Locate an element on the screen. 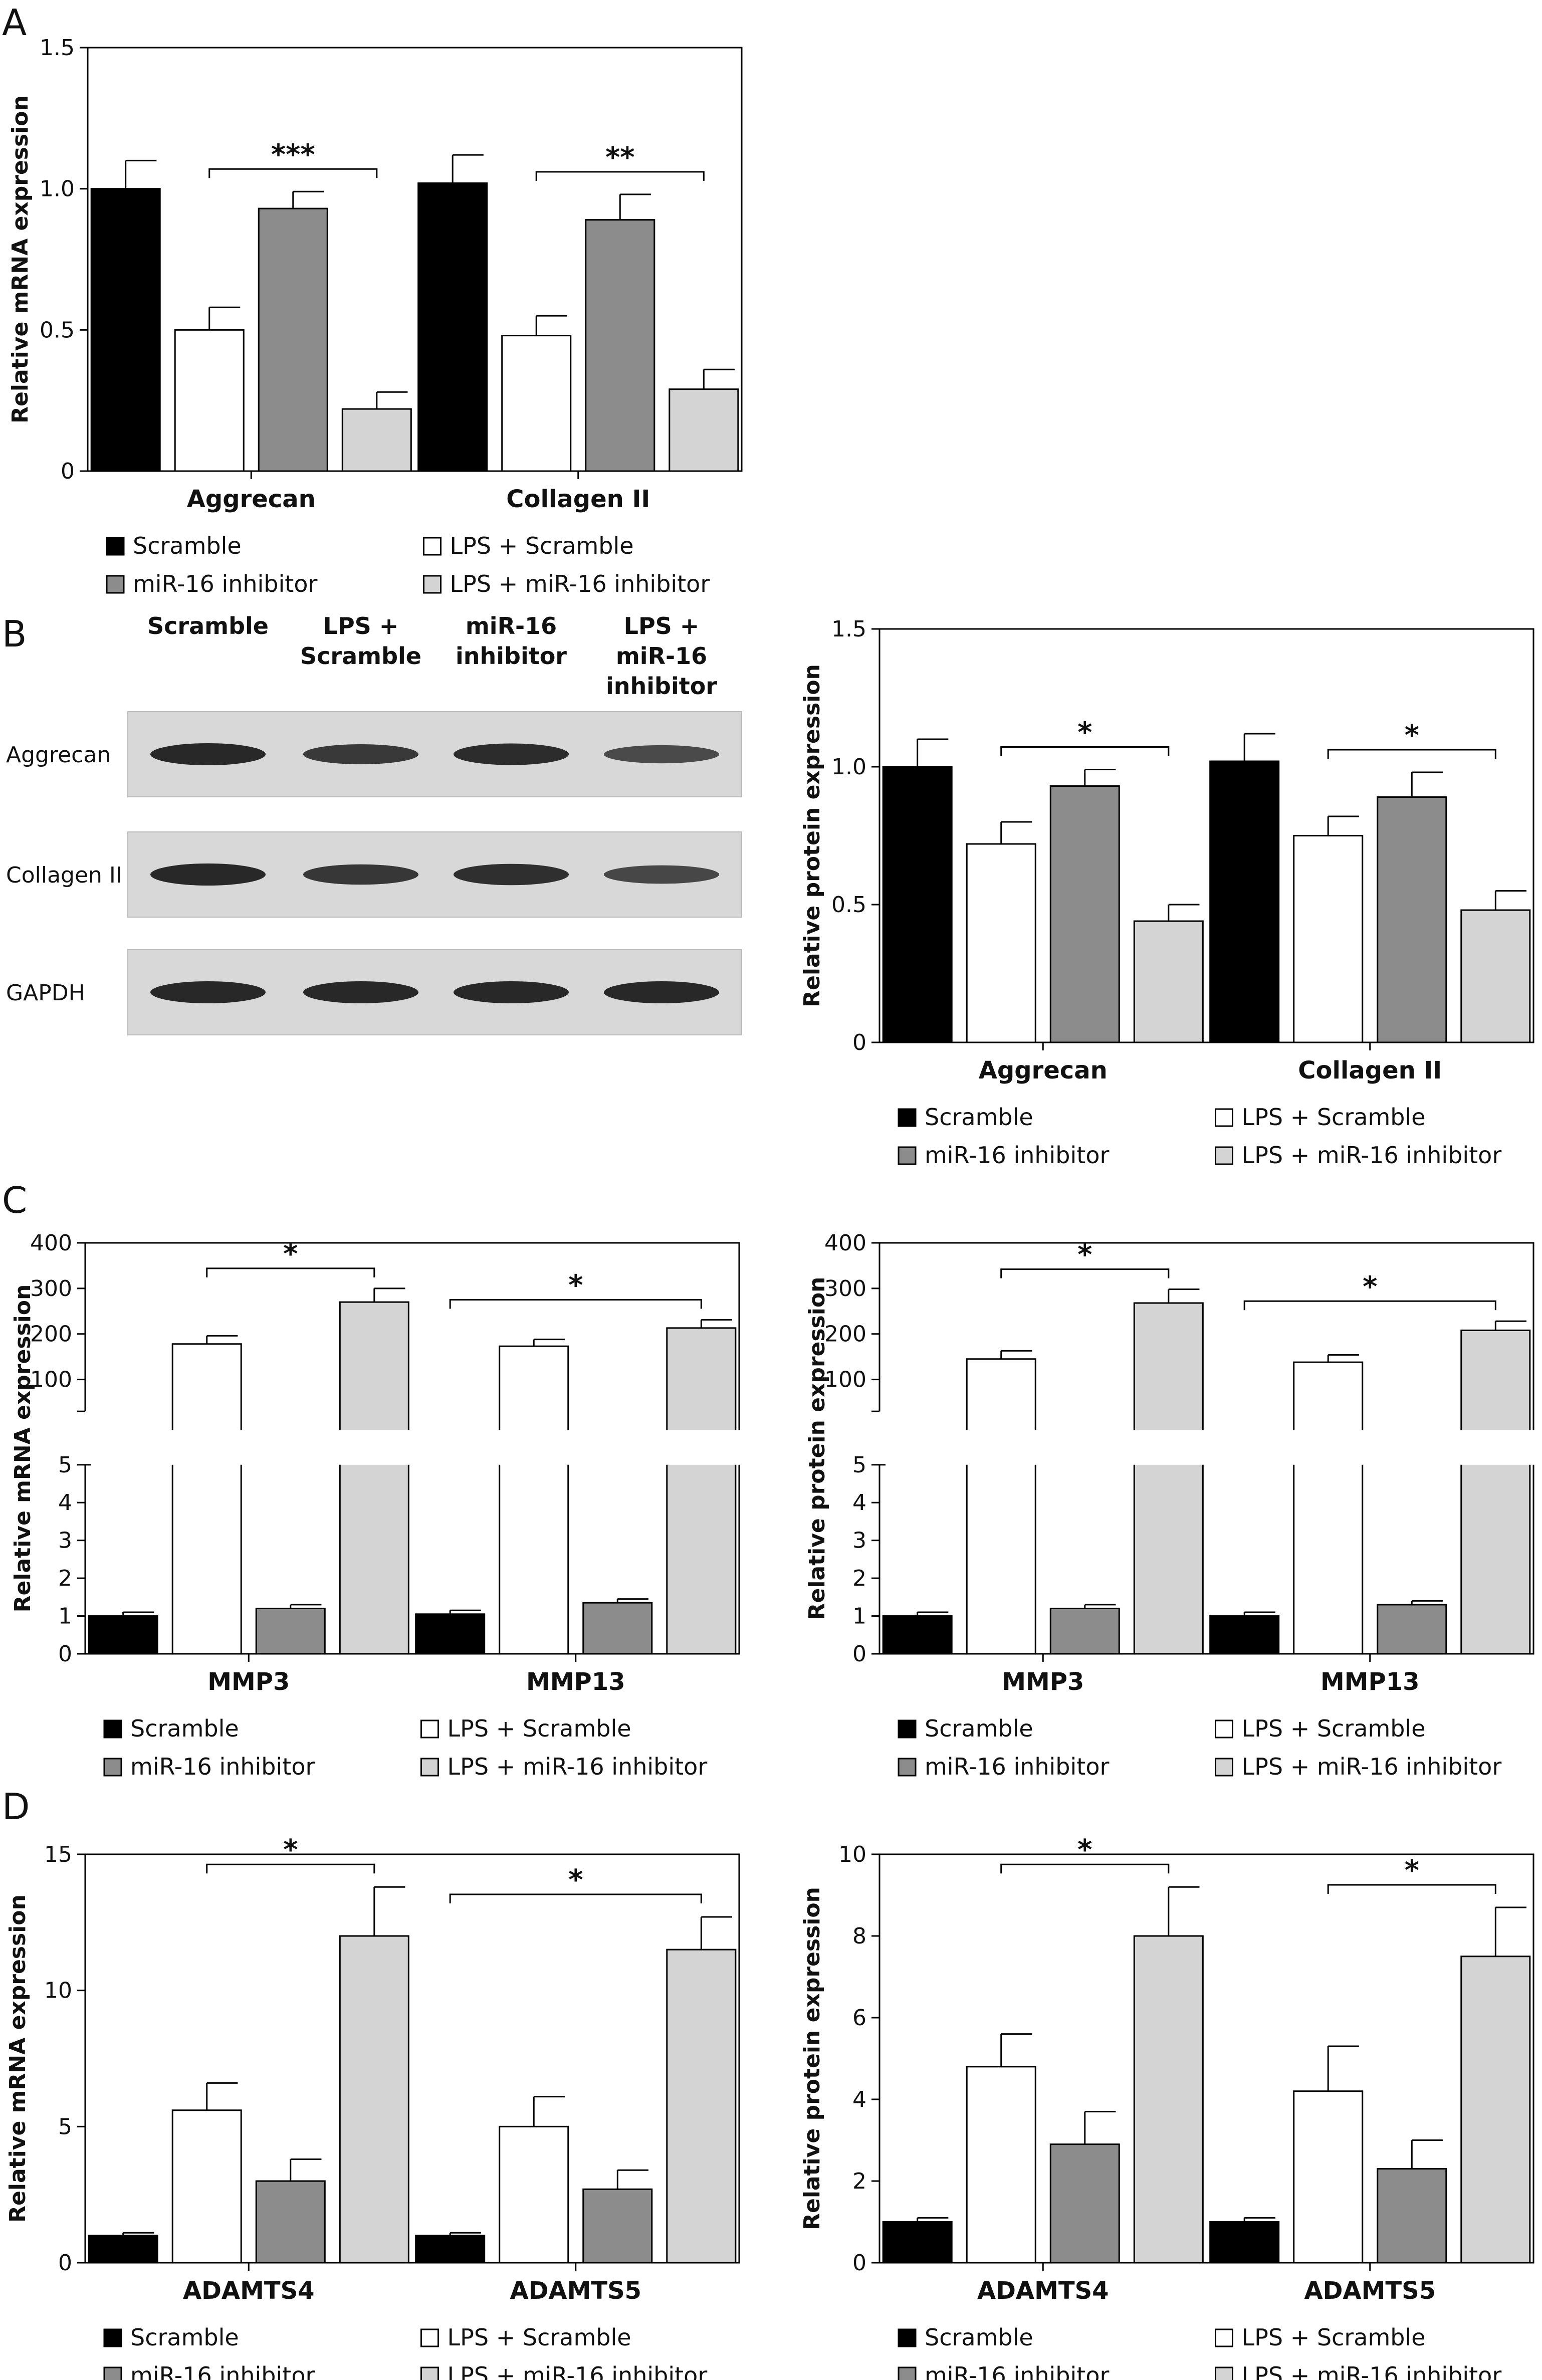 The width and height of the screenshot is (1542, 2380). bar-lps-mir-16-inhibitor-collagen-ii is located at coordinates (1495, 976).